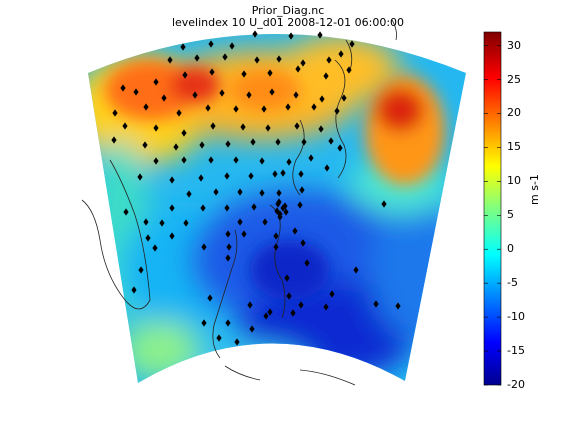  Describe the element at coordinates (516, 351) in the screenshot. I see `colorbar-tick-label: -15` at that location.